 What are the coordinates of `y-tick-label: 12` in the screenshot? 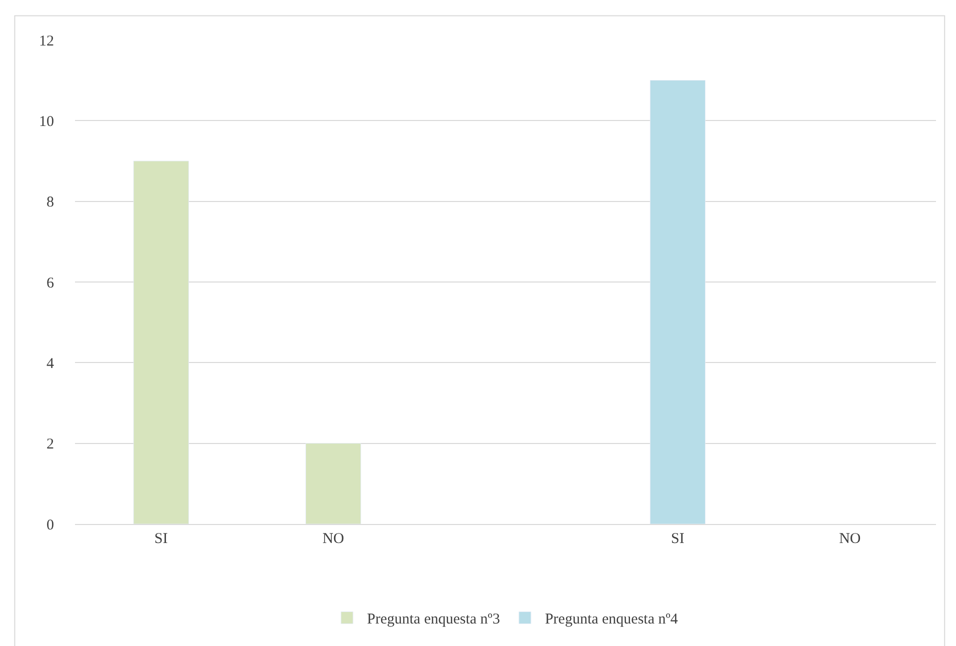 It's located at (46, 41).